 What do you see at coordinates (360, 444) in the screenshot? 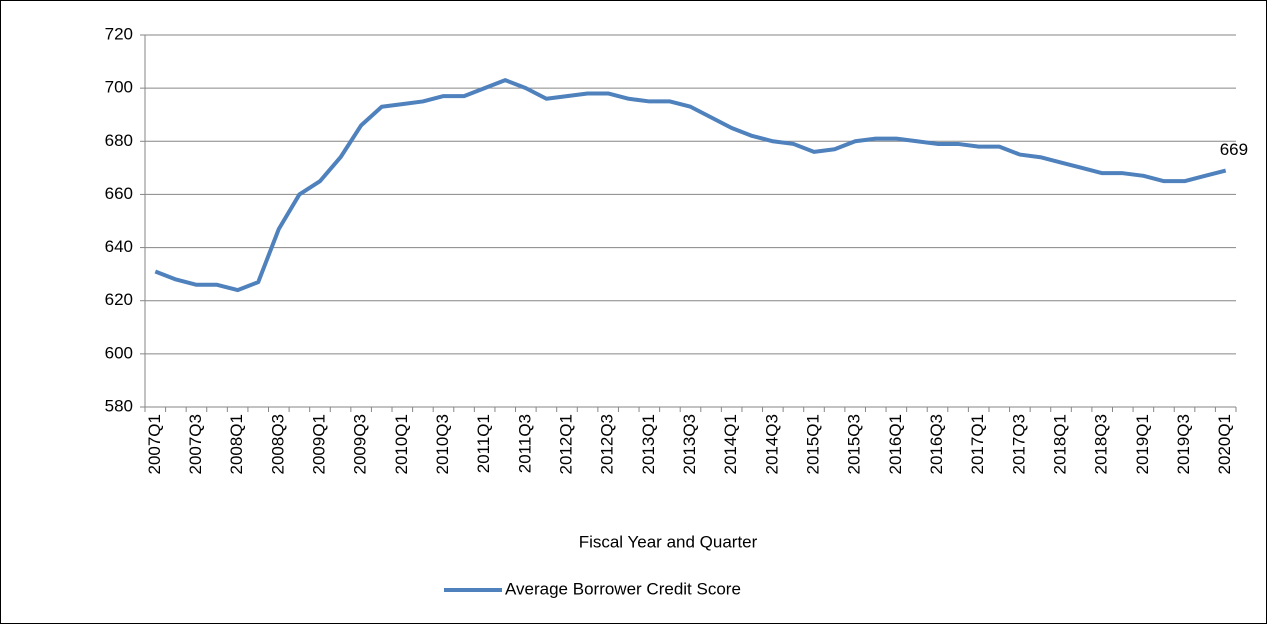
I see `x-tick-label: 2009Q3` at bounding box center [360, 444].